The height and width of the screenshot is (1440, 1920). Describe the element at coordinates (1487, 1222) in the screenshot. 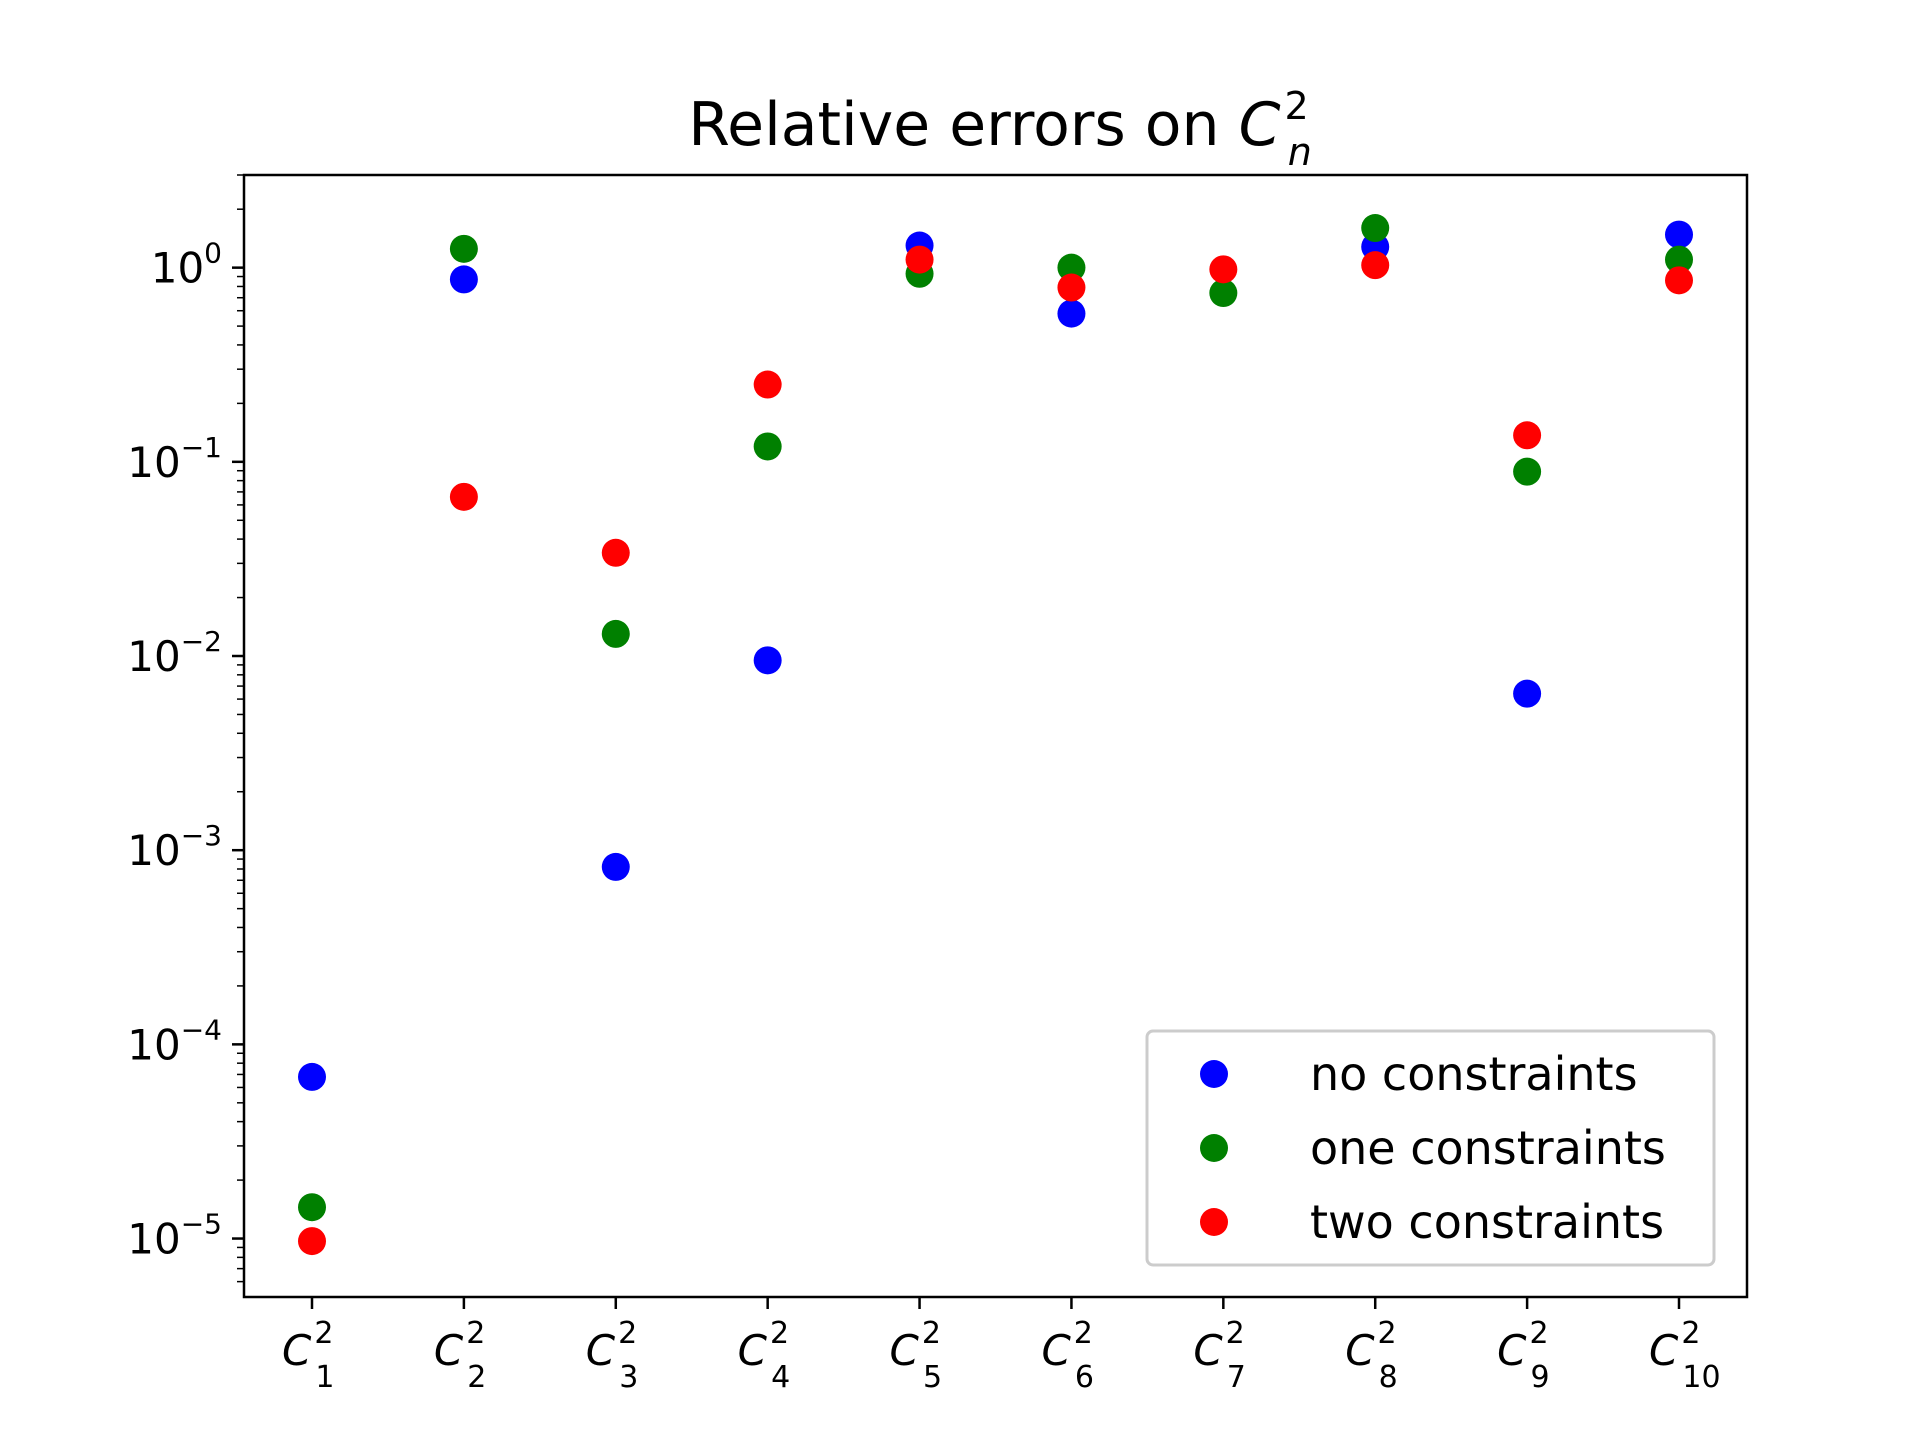

I see `legend-label: two constraints` at that location.